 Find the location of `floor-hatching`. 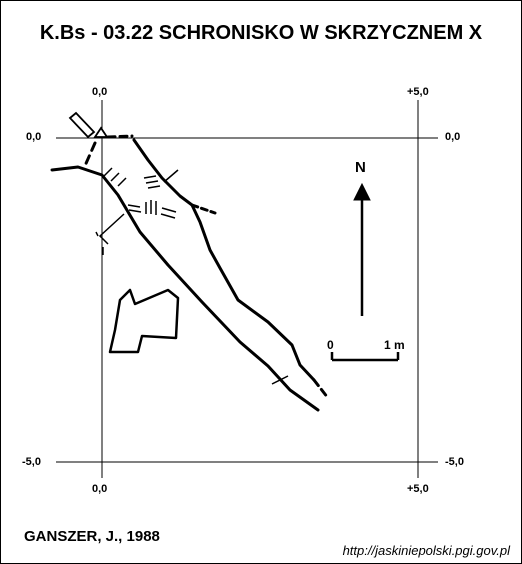

floor-hatching is located at coordinates (196, 276).